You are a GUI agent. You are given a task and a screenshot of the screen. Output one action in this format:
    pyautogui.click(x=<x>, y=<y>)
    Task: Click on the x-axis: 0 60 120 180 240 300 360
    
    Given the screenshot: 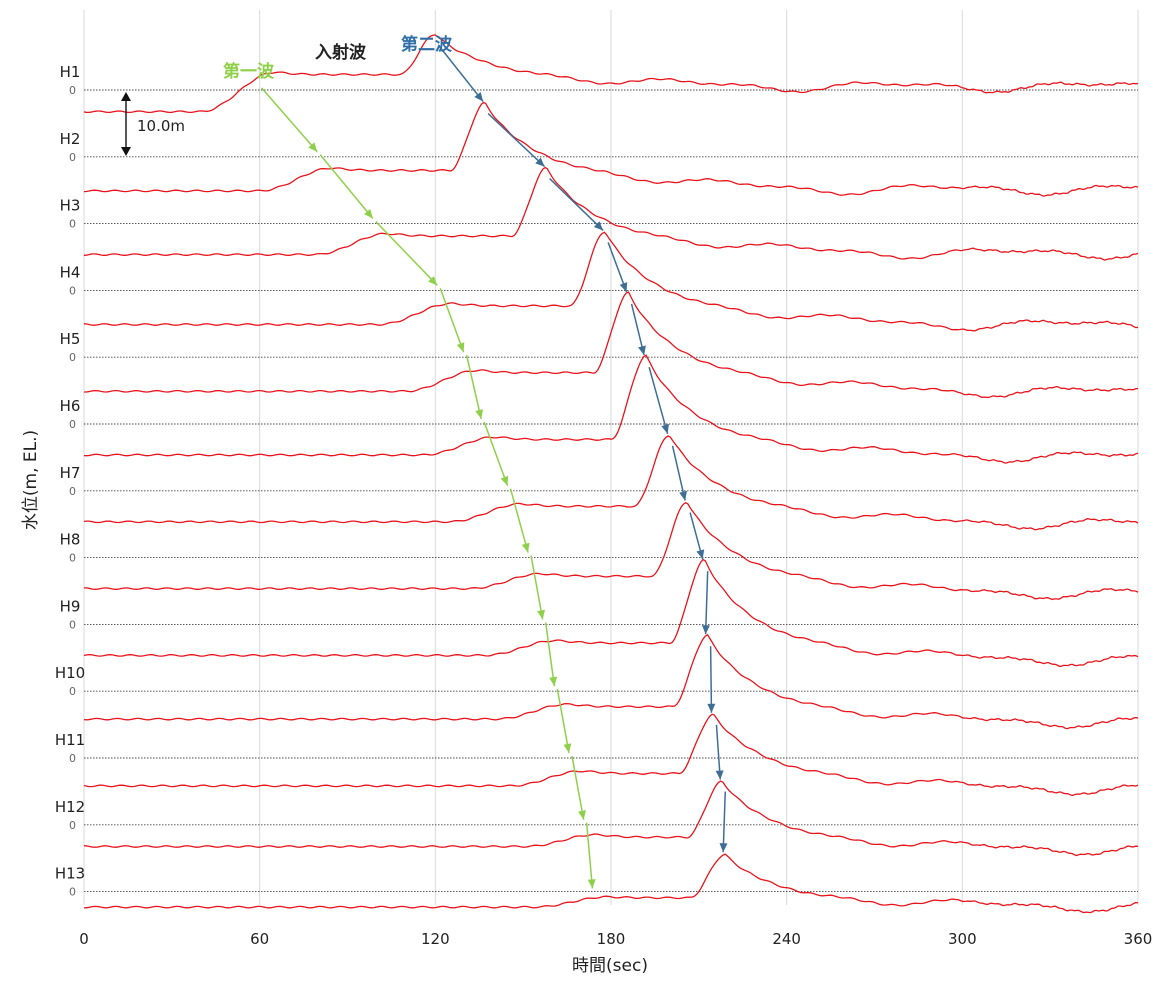 What is the action you would take?
    pyautogui.click(x=615, y=939)
    